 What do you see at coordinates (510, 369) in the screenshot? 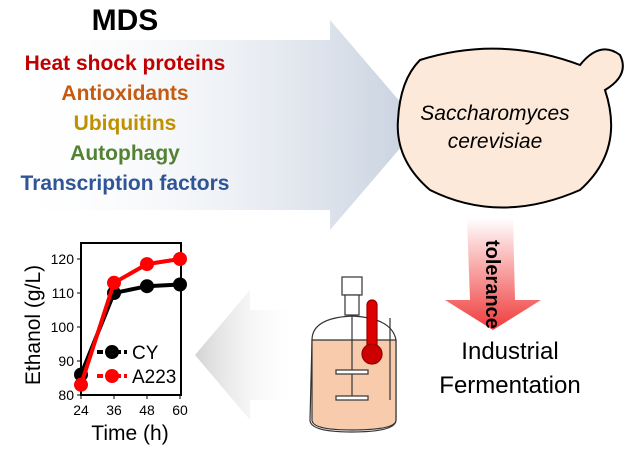
I see `fermentation-label: Industrial Fermentation` at bounding box center [510, 369].